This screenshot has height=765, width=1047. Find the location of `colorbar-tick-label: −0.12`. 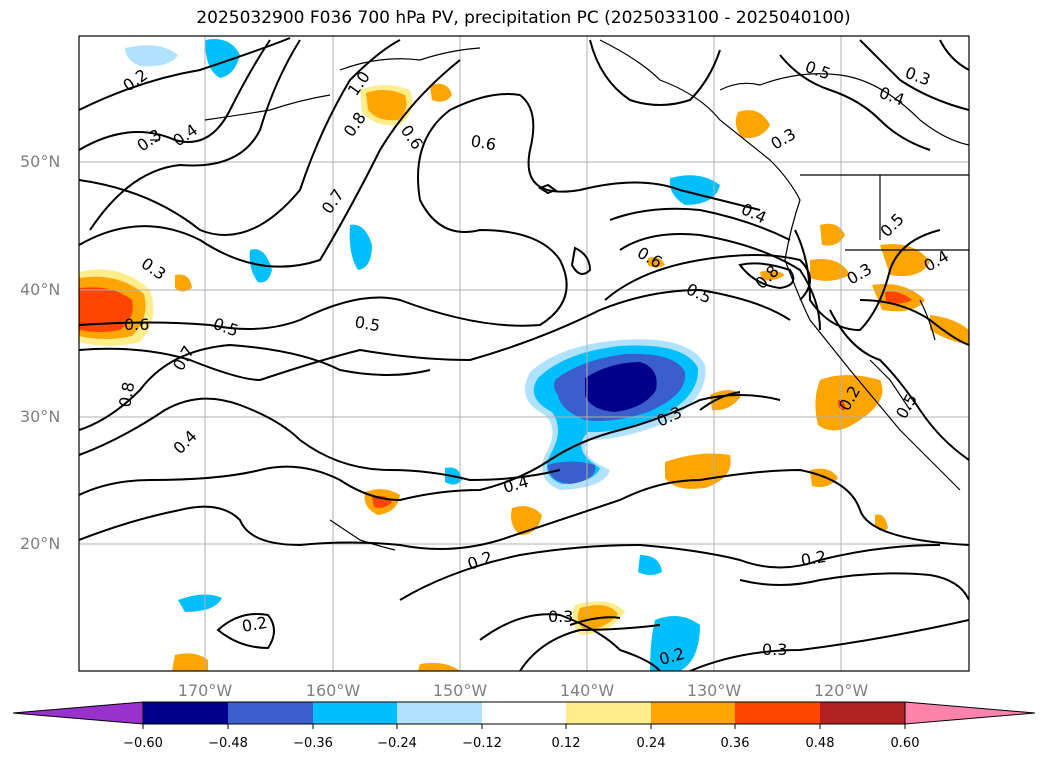

colorbar-tick-label: −0.12 is located at coordinates (482, 743).